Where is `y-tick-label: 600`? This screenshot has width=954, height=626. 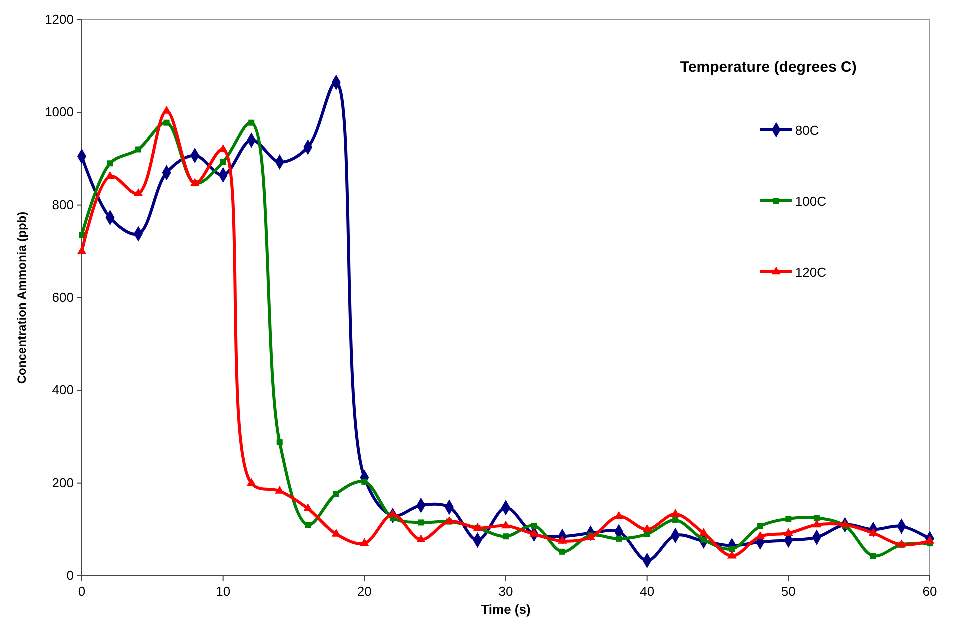 y-tick-label: 600 is located at coordinates (63, 297).